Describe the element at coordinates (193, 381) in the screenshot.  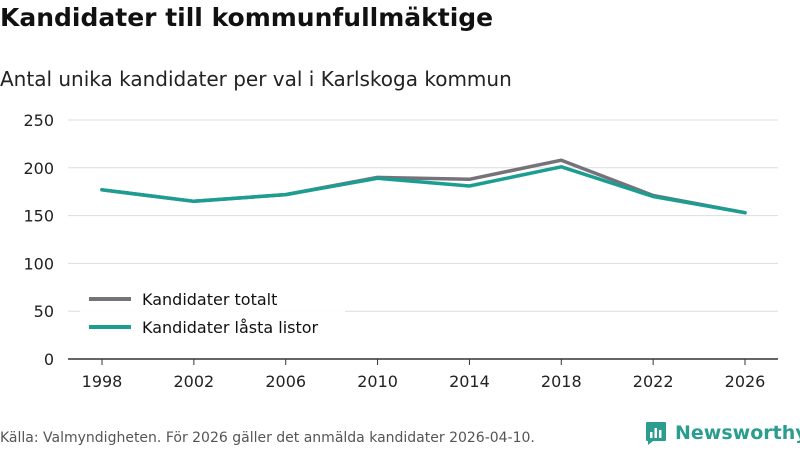
I see `x-tick-label: 2002` at that location.